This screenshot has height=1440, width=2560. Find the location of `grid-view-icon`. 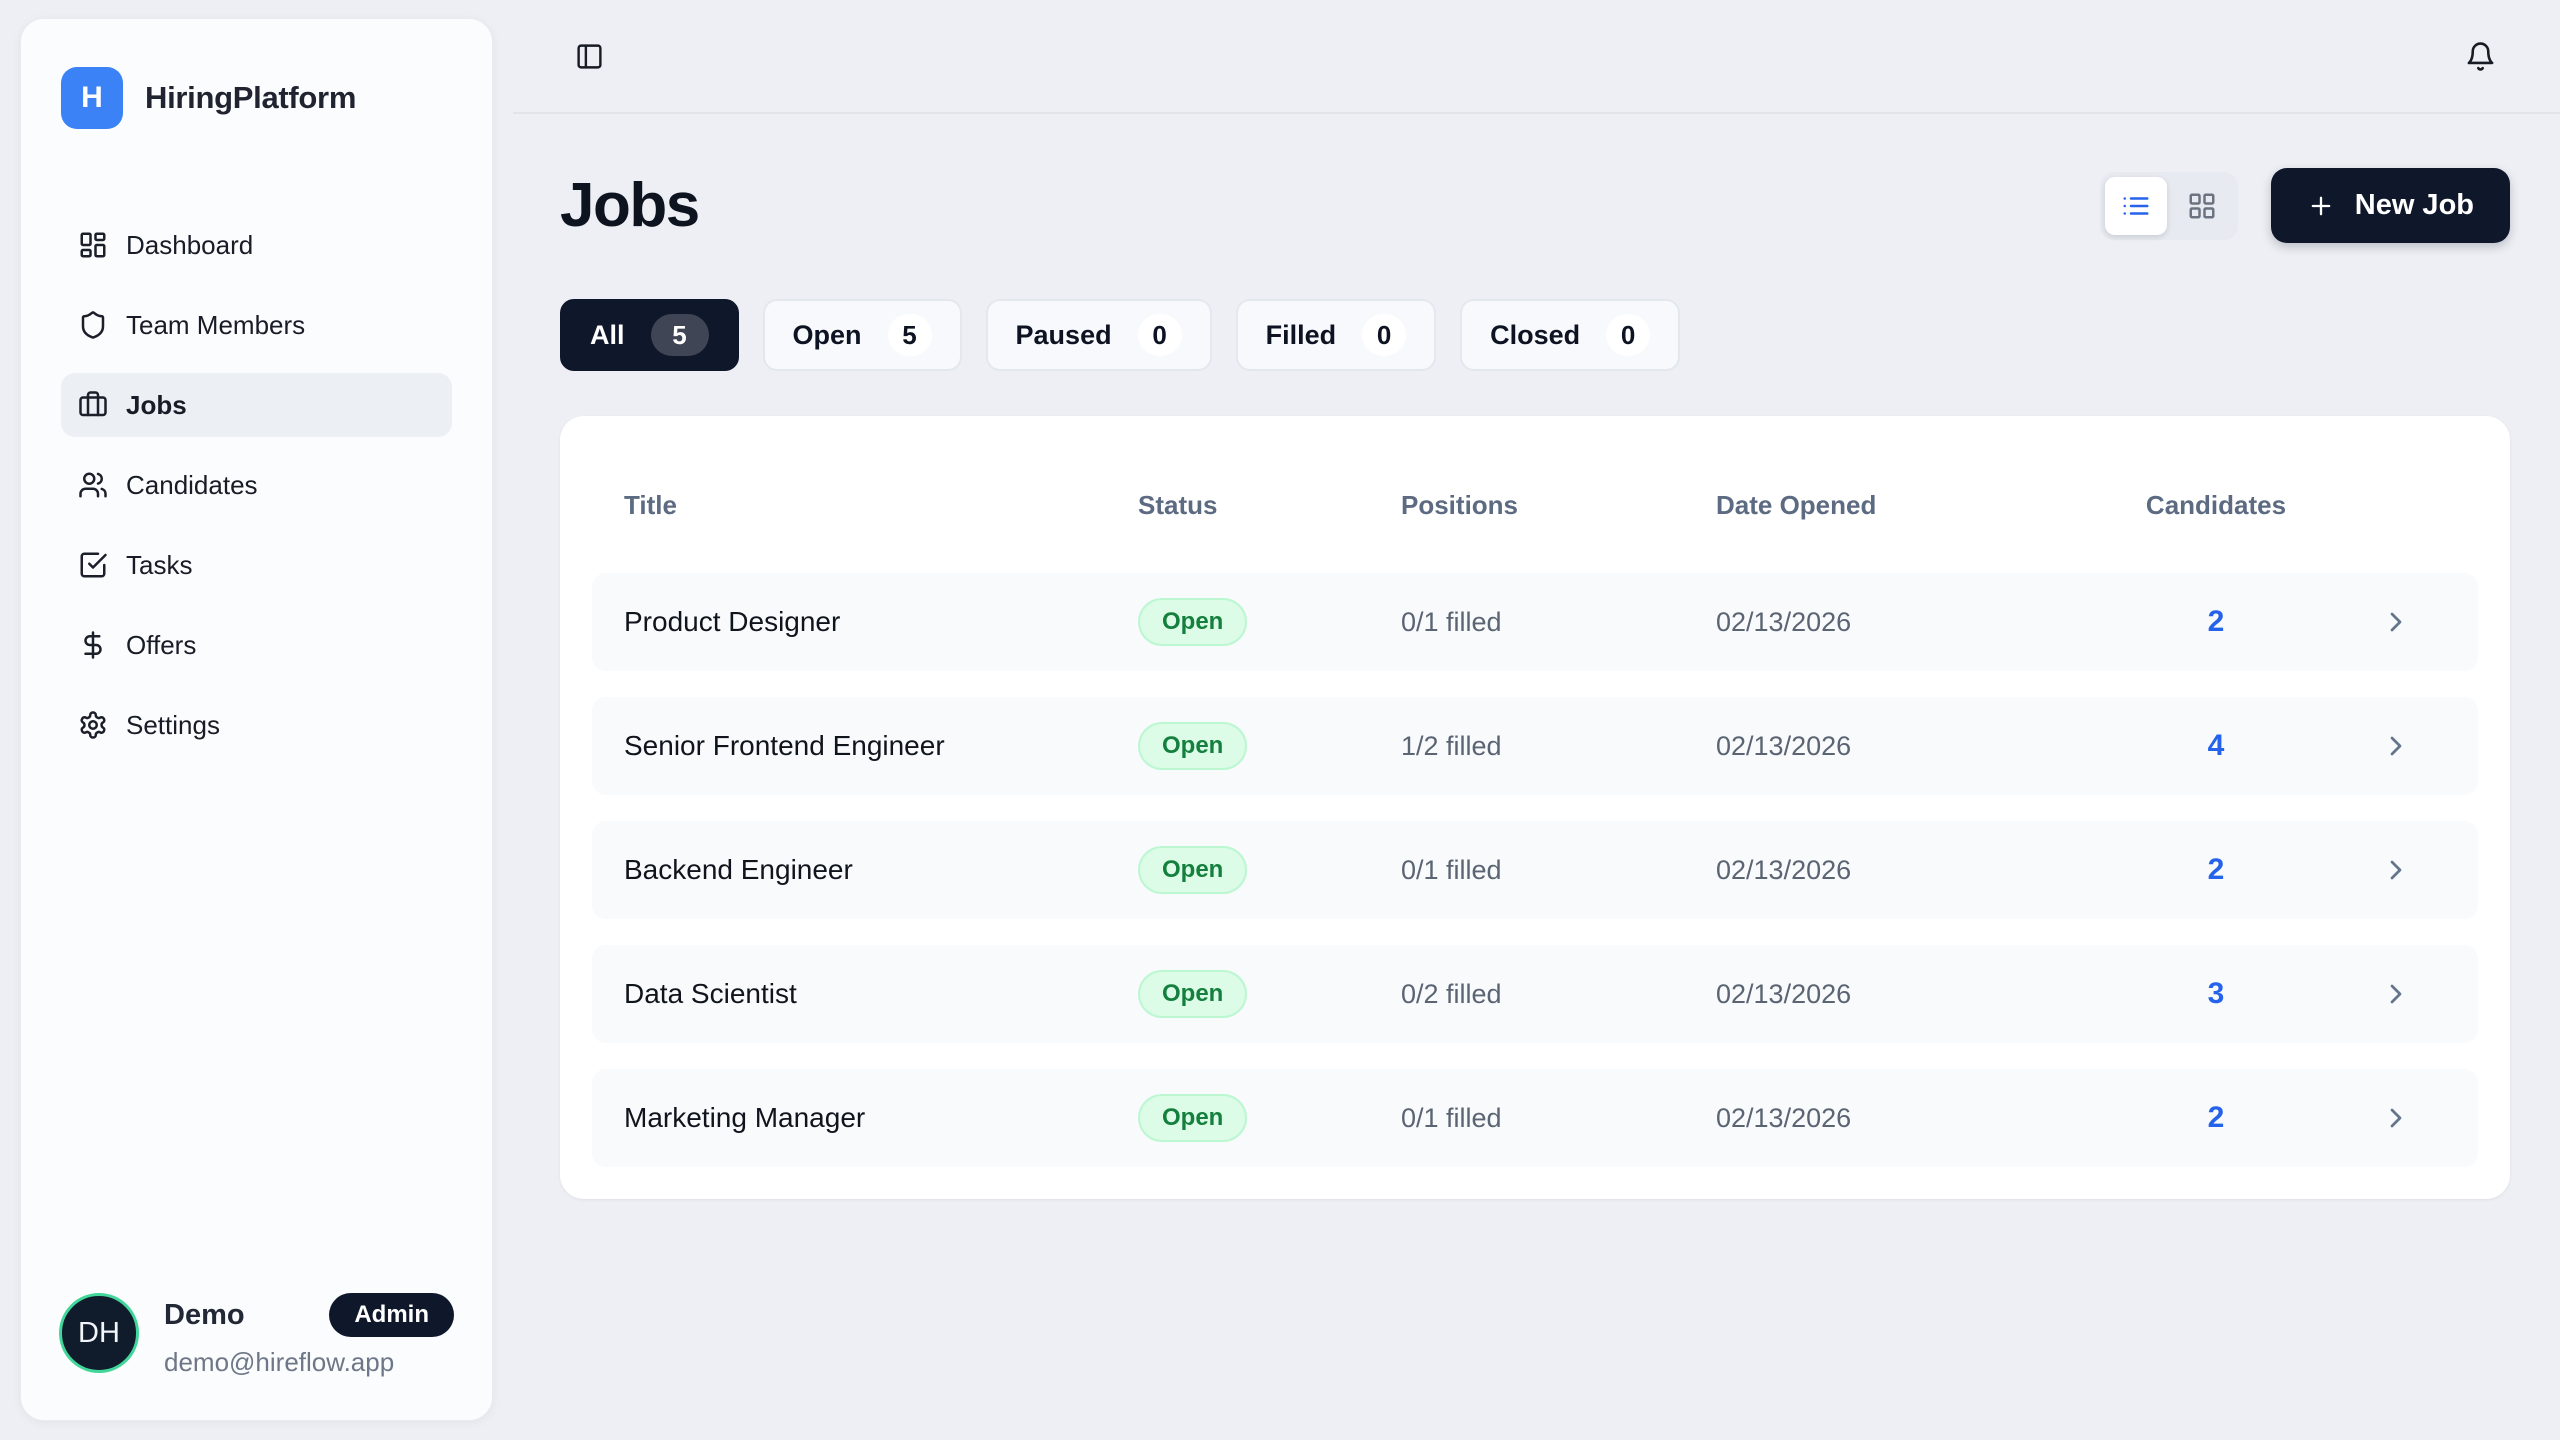

grid-view-icon is located at coordinates (2202, 206).